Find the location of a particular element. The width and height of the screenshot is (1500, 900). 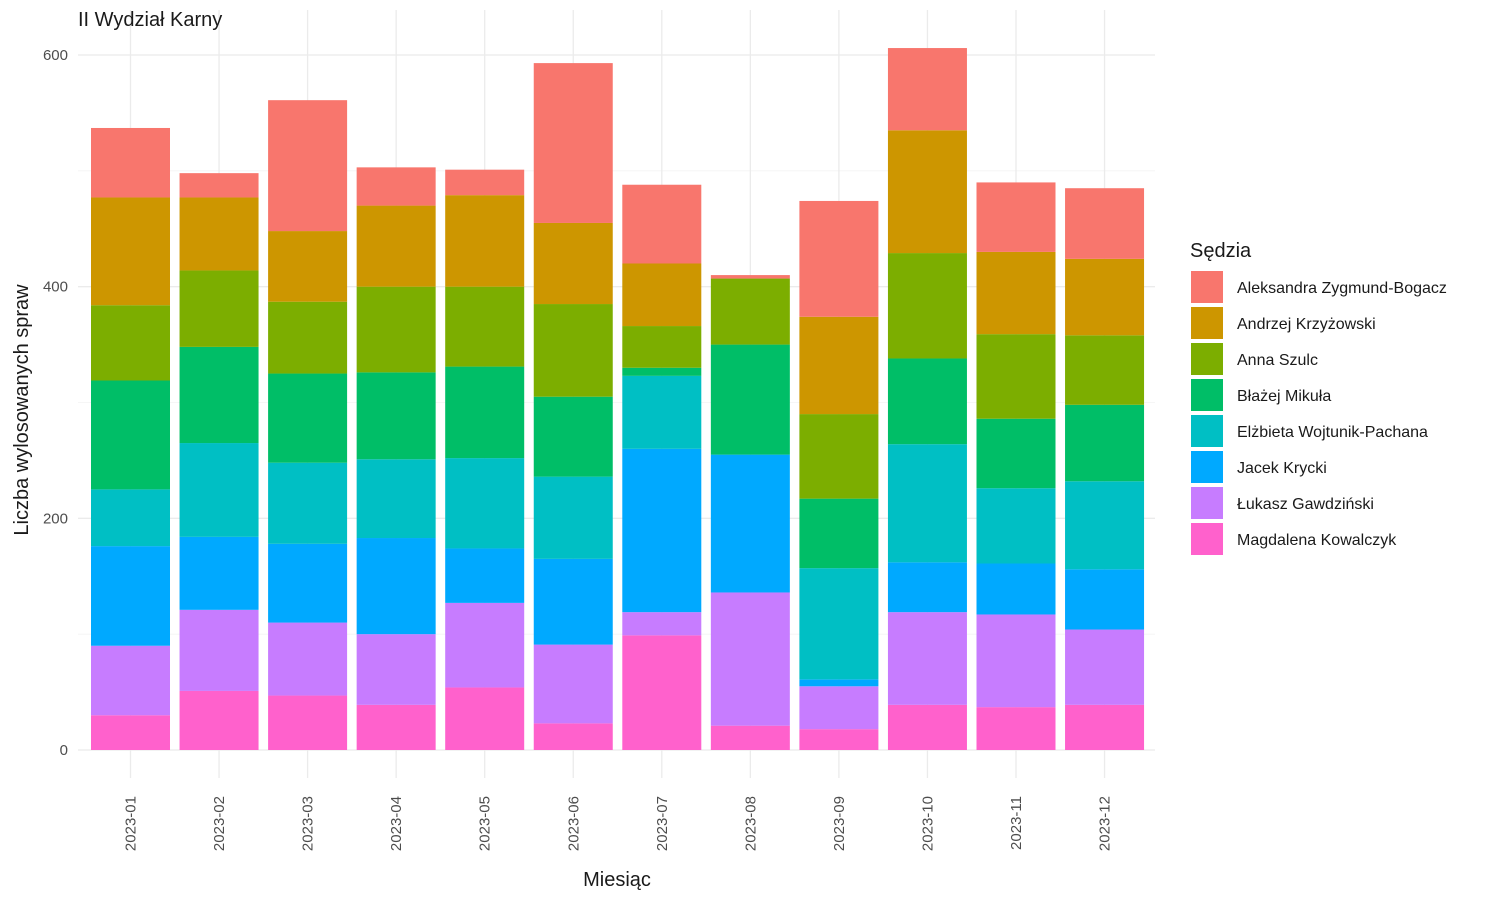

x-tick-label: 2023-10 is located at coordinates (927, 823).